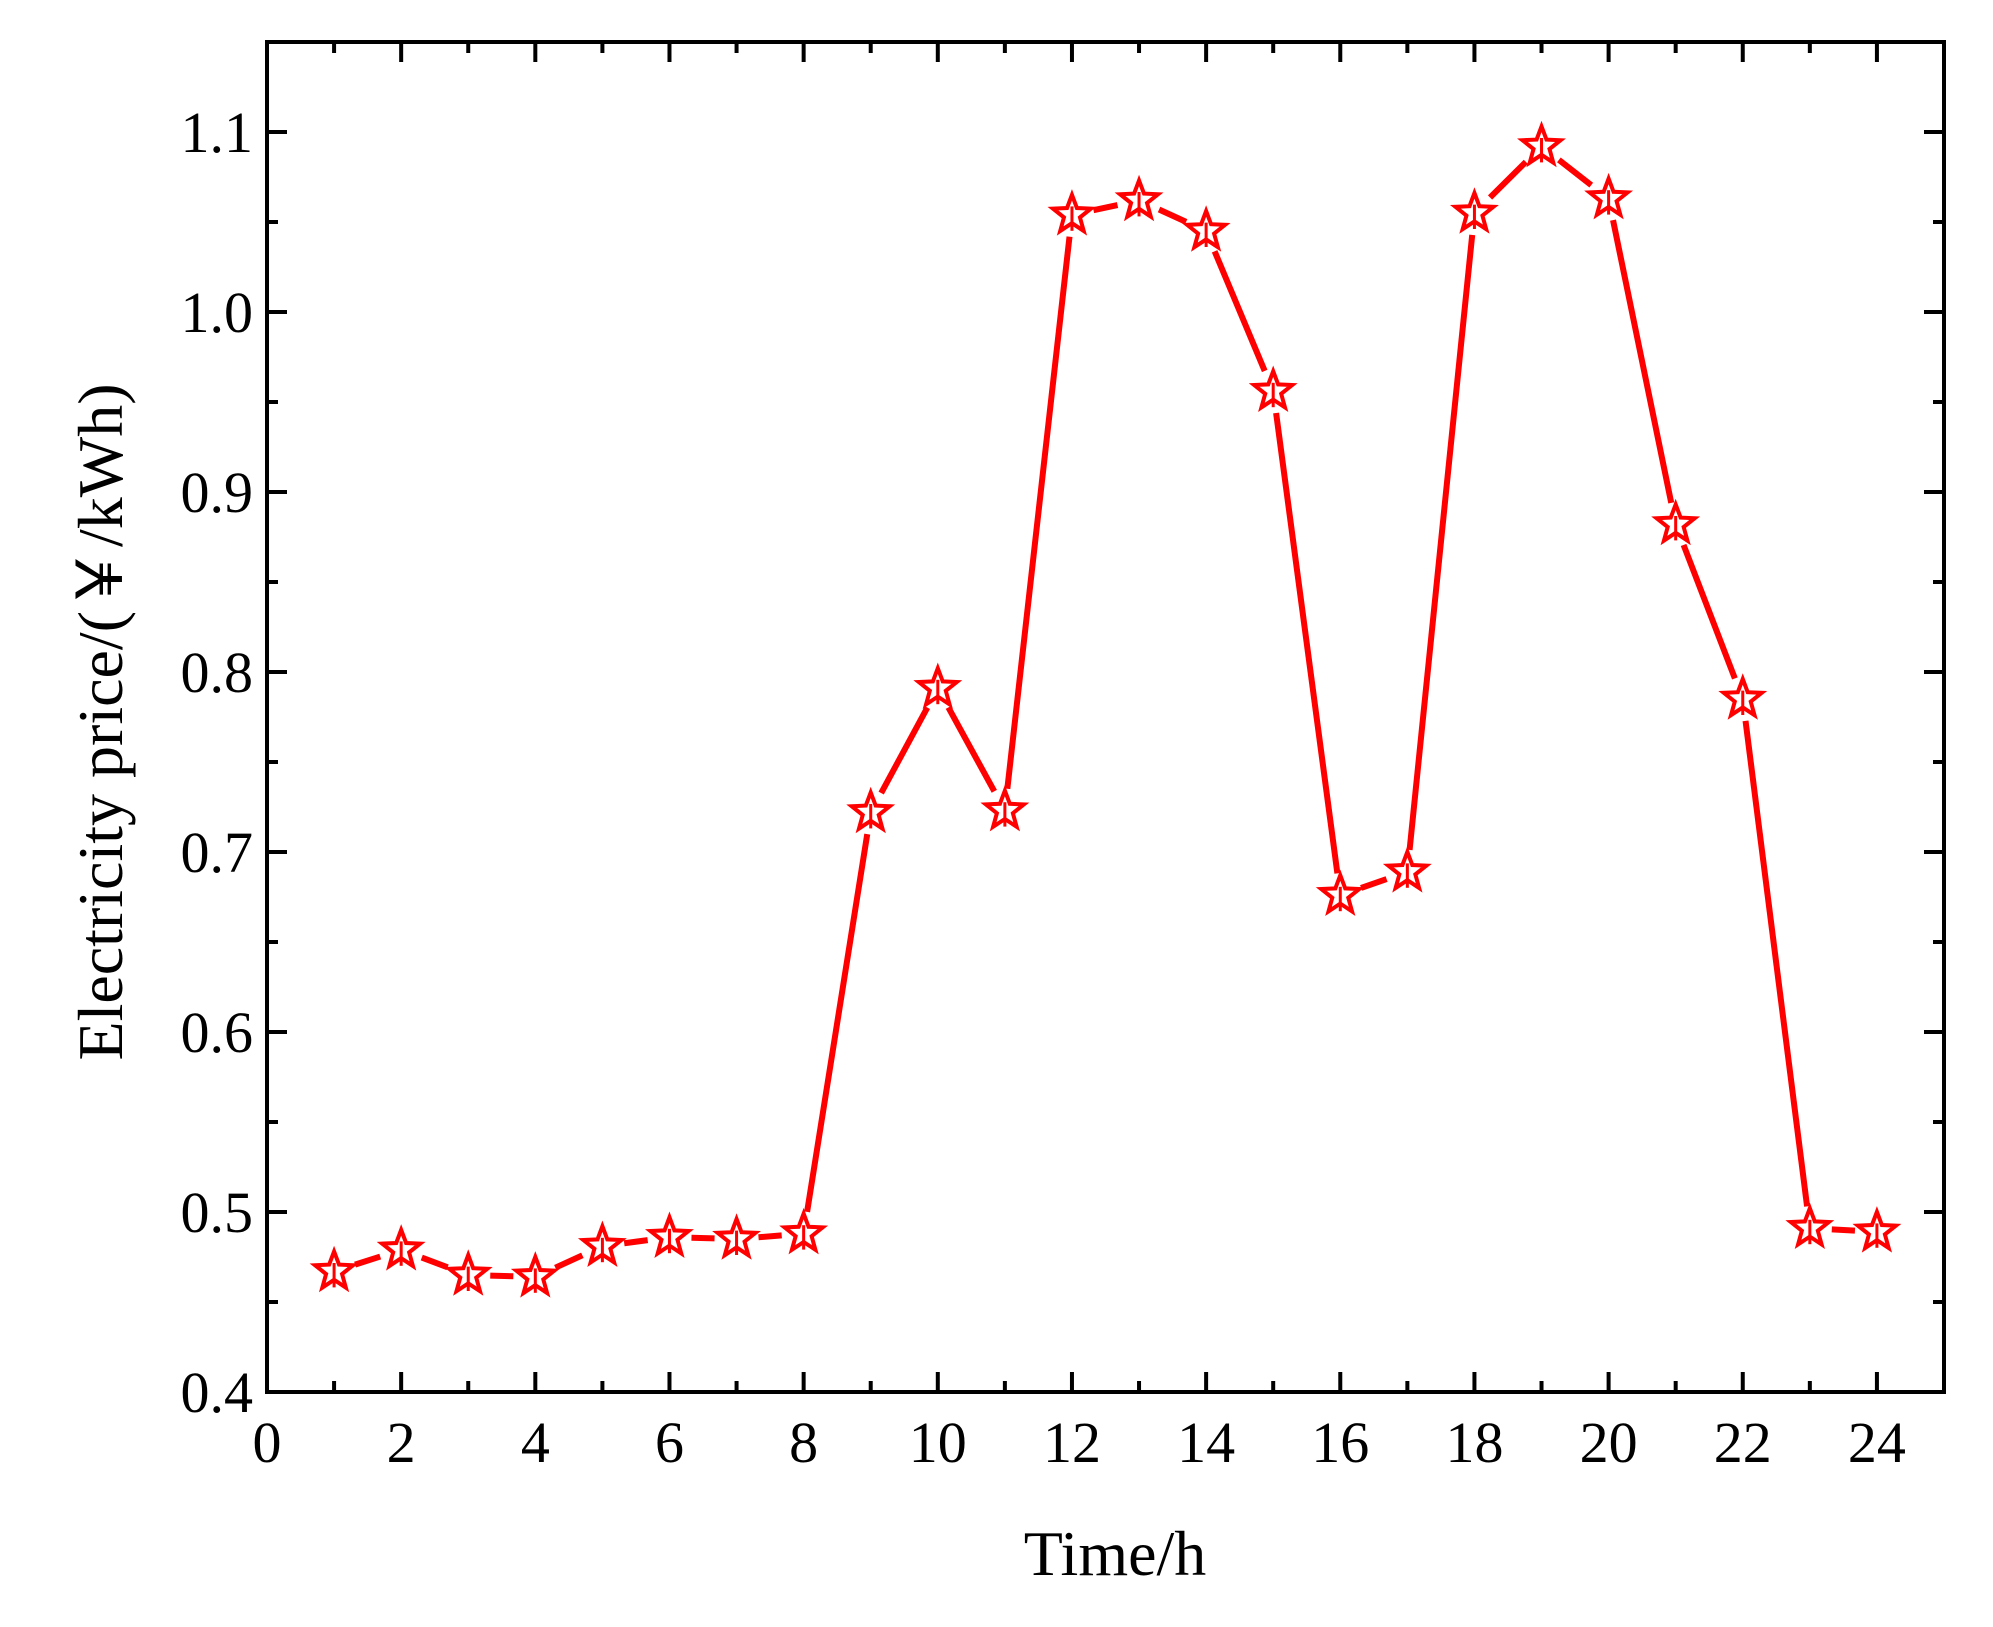 This screenshot has width=1993, height=1627. Describe the element at coordinates (1340, 1442) in the screenshot. I see `x-tick-label: 16` at that location.